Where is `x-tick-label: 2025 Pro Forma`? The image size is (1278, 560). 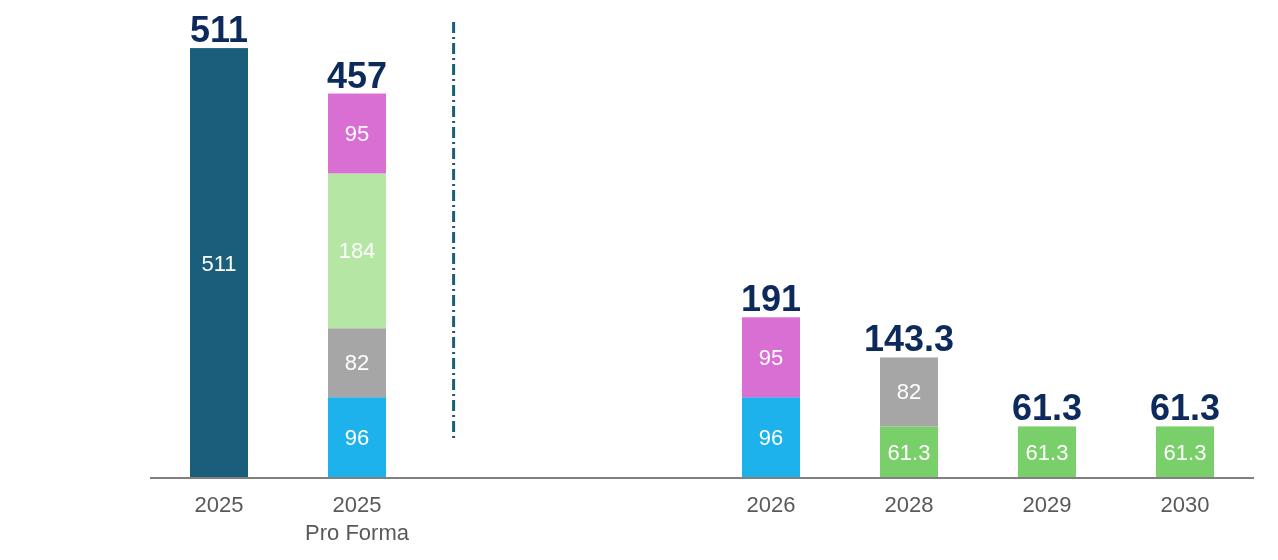 x-tick-label: 2025 Pro Forma is located at coordinates (357, 518).